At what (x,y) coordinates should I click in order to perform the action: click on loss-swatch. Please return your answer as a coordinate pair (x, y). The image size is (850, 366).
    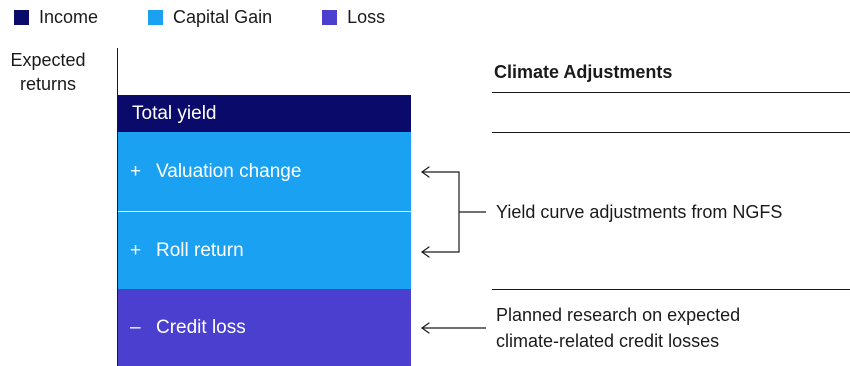
    Looking at the image, I should click on (330, 17).